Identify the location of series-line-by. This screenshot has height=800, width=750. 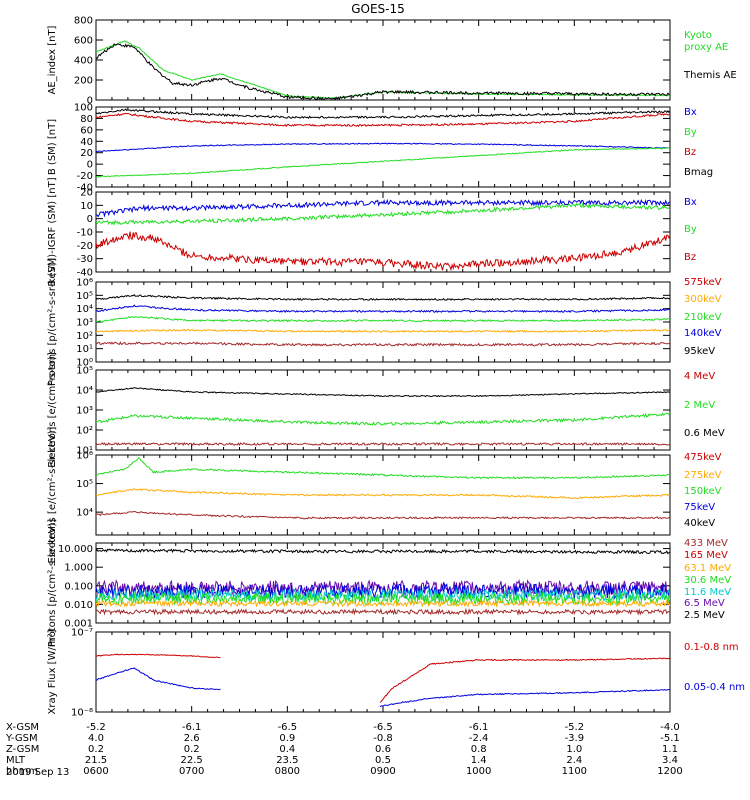
(383, 214).